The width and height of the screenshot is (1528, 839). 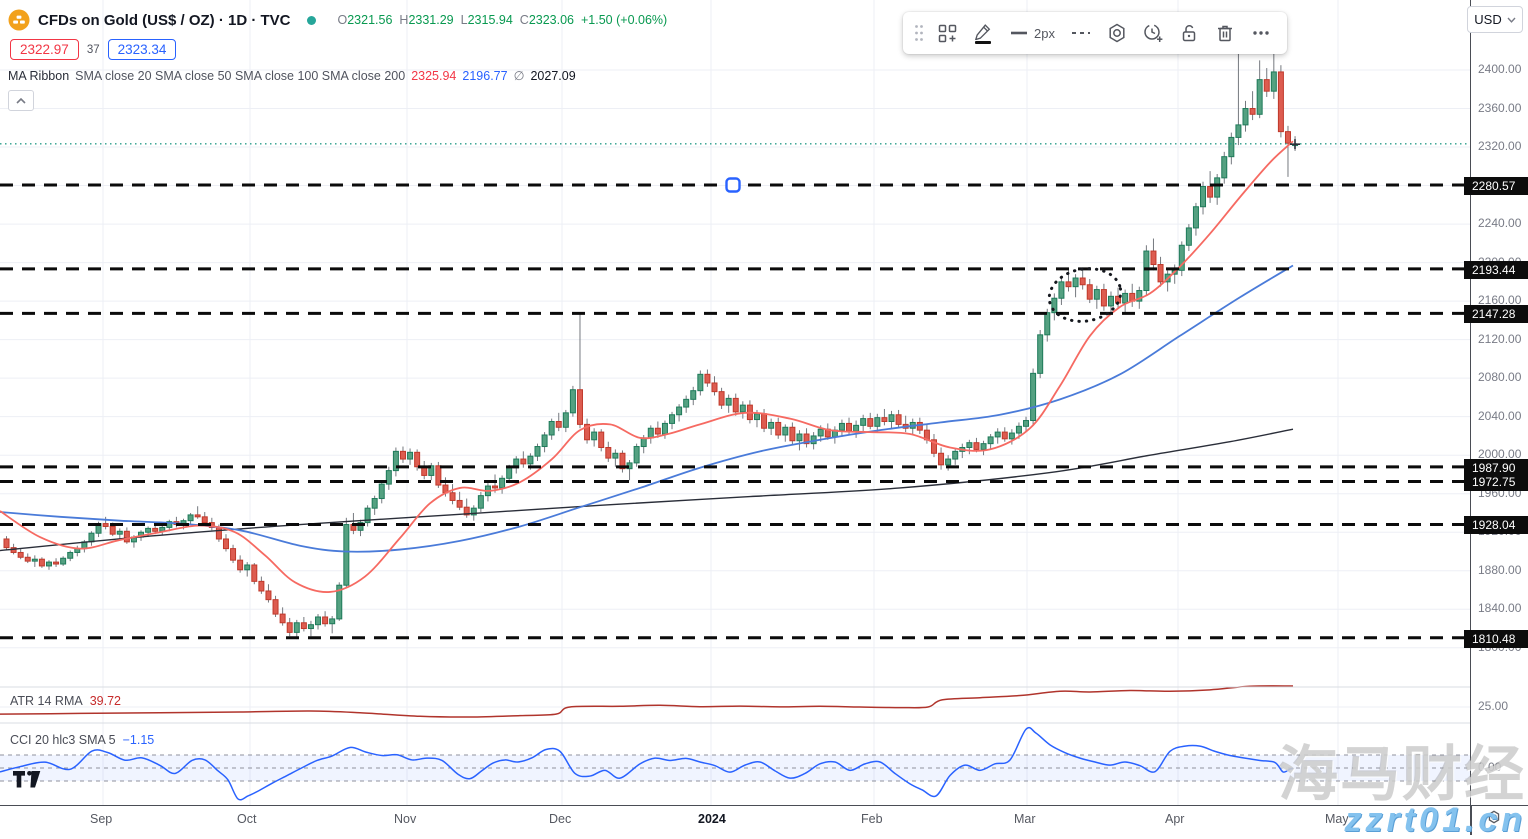 I want to click on symbol-title: CFDs on Gold (US$ / OZ) · 1D · TVC, so click(x=164, y=20).